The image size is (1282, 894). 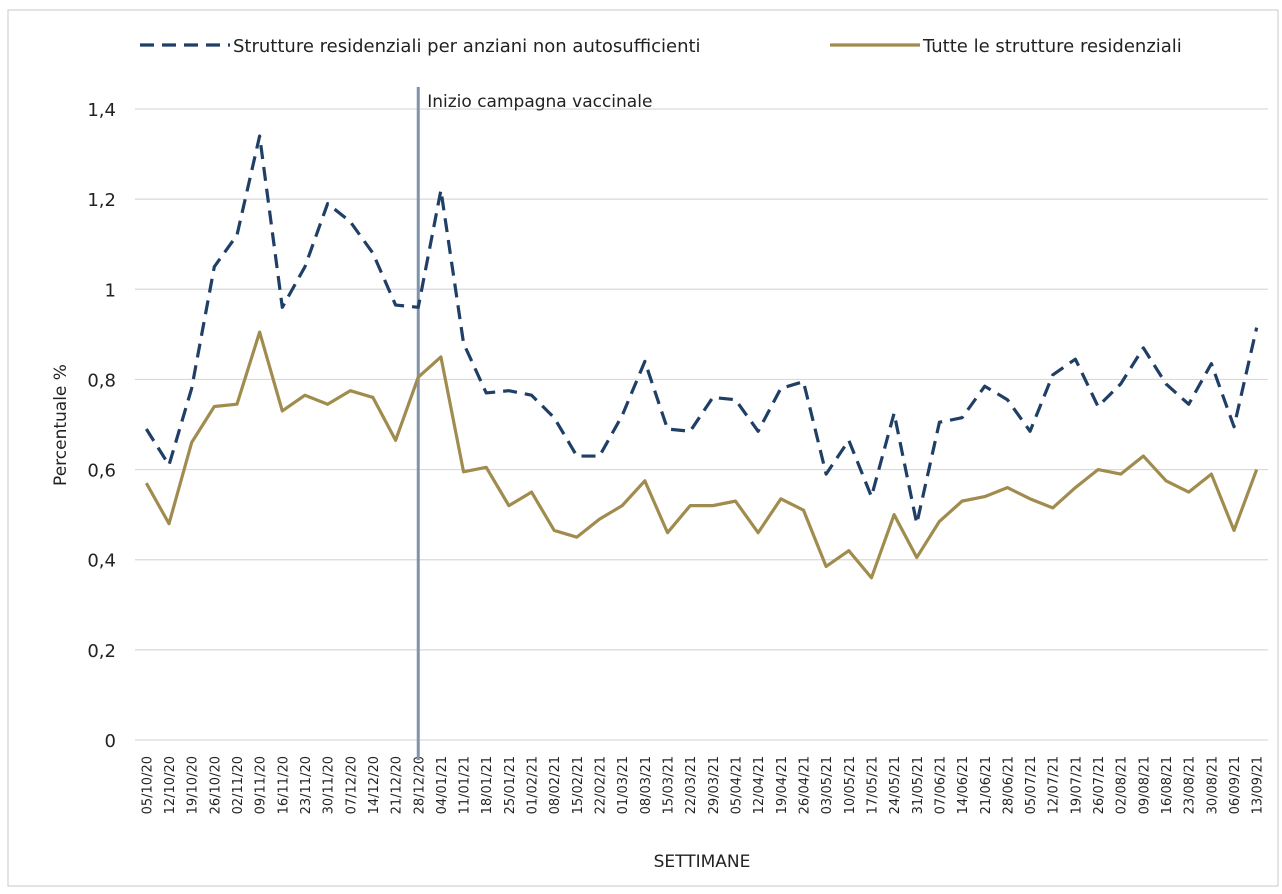 What do you see at coordinates (101, 380) in the screenshot?
I see `y-tick-label: 0,8` at bounding box center [101, 380].